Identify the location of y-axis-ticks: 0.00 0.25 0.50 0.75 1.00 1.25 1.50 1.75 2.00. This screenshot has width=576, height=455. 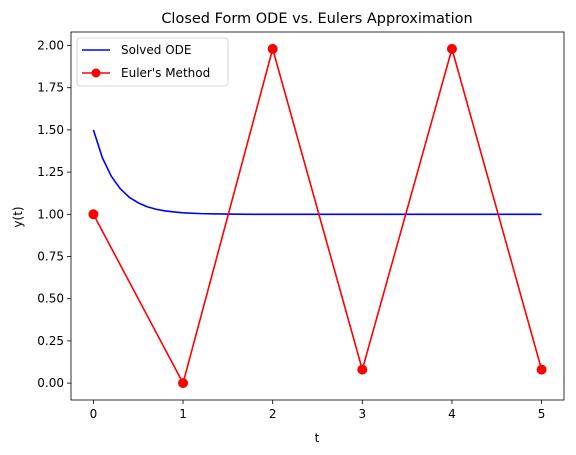
(54, 214).